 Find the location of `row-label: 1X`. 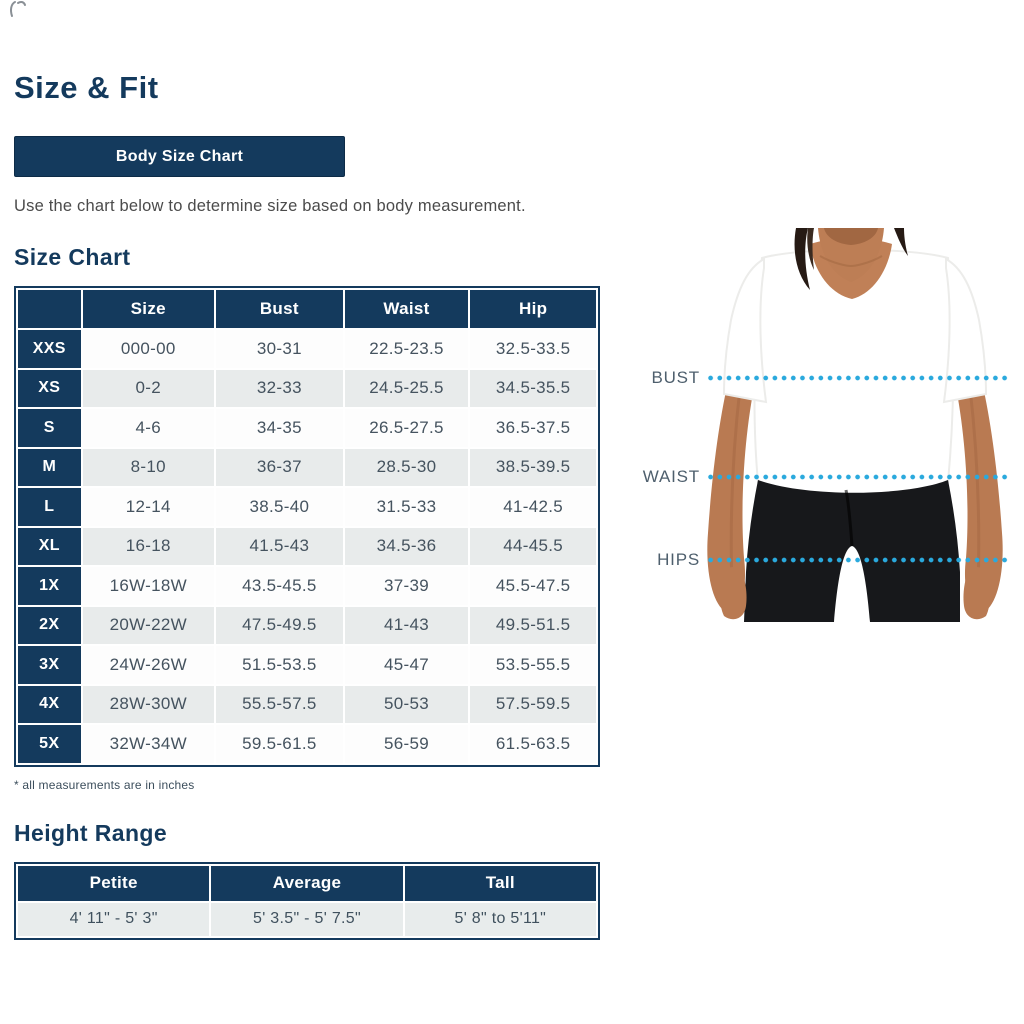

row-label: 1X is located at coordinates (49, 586).